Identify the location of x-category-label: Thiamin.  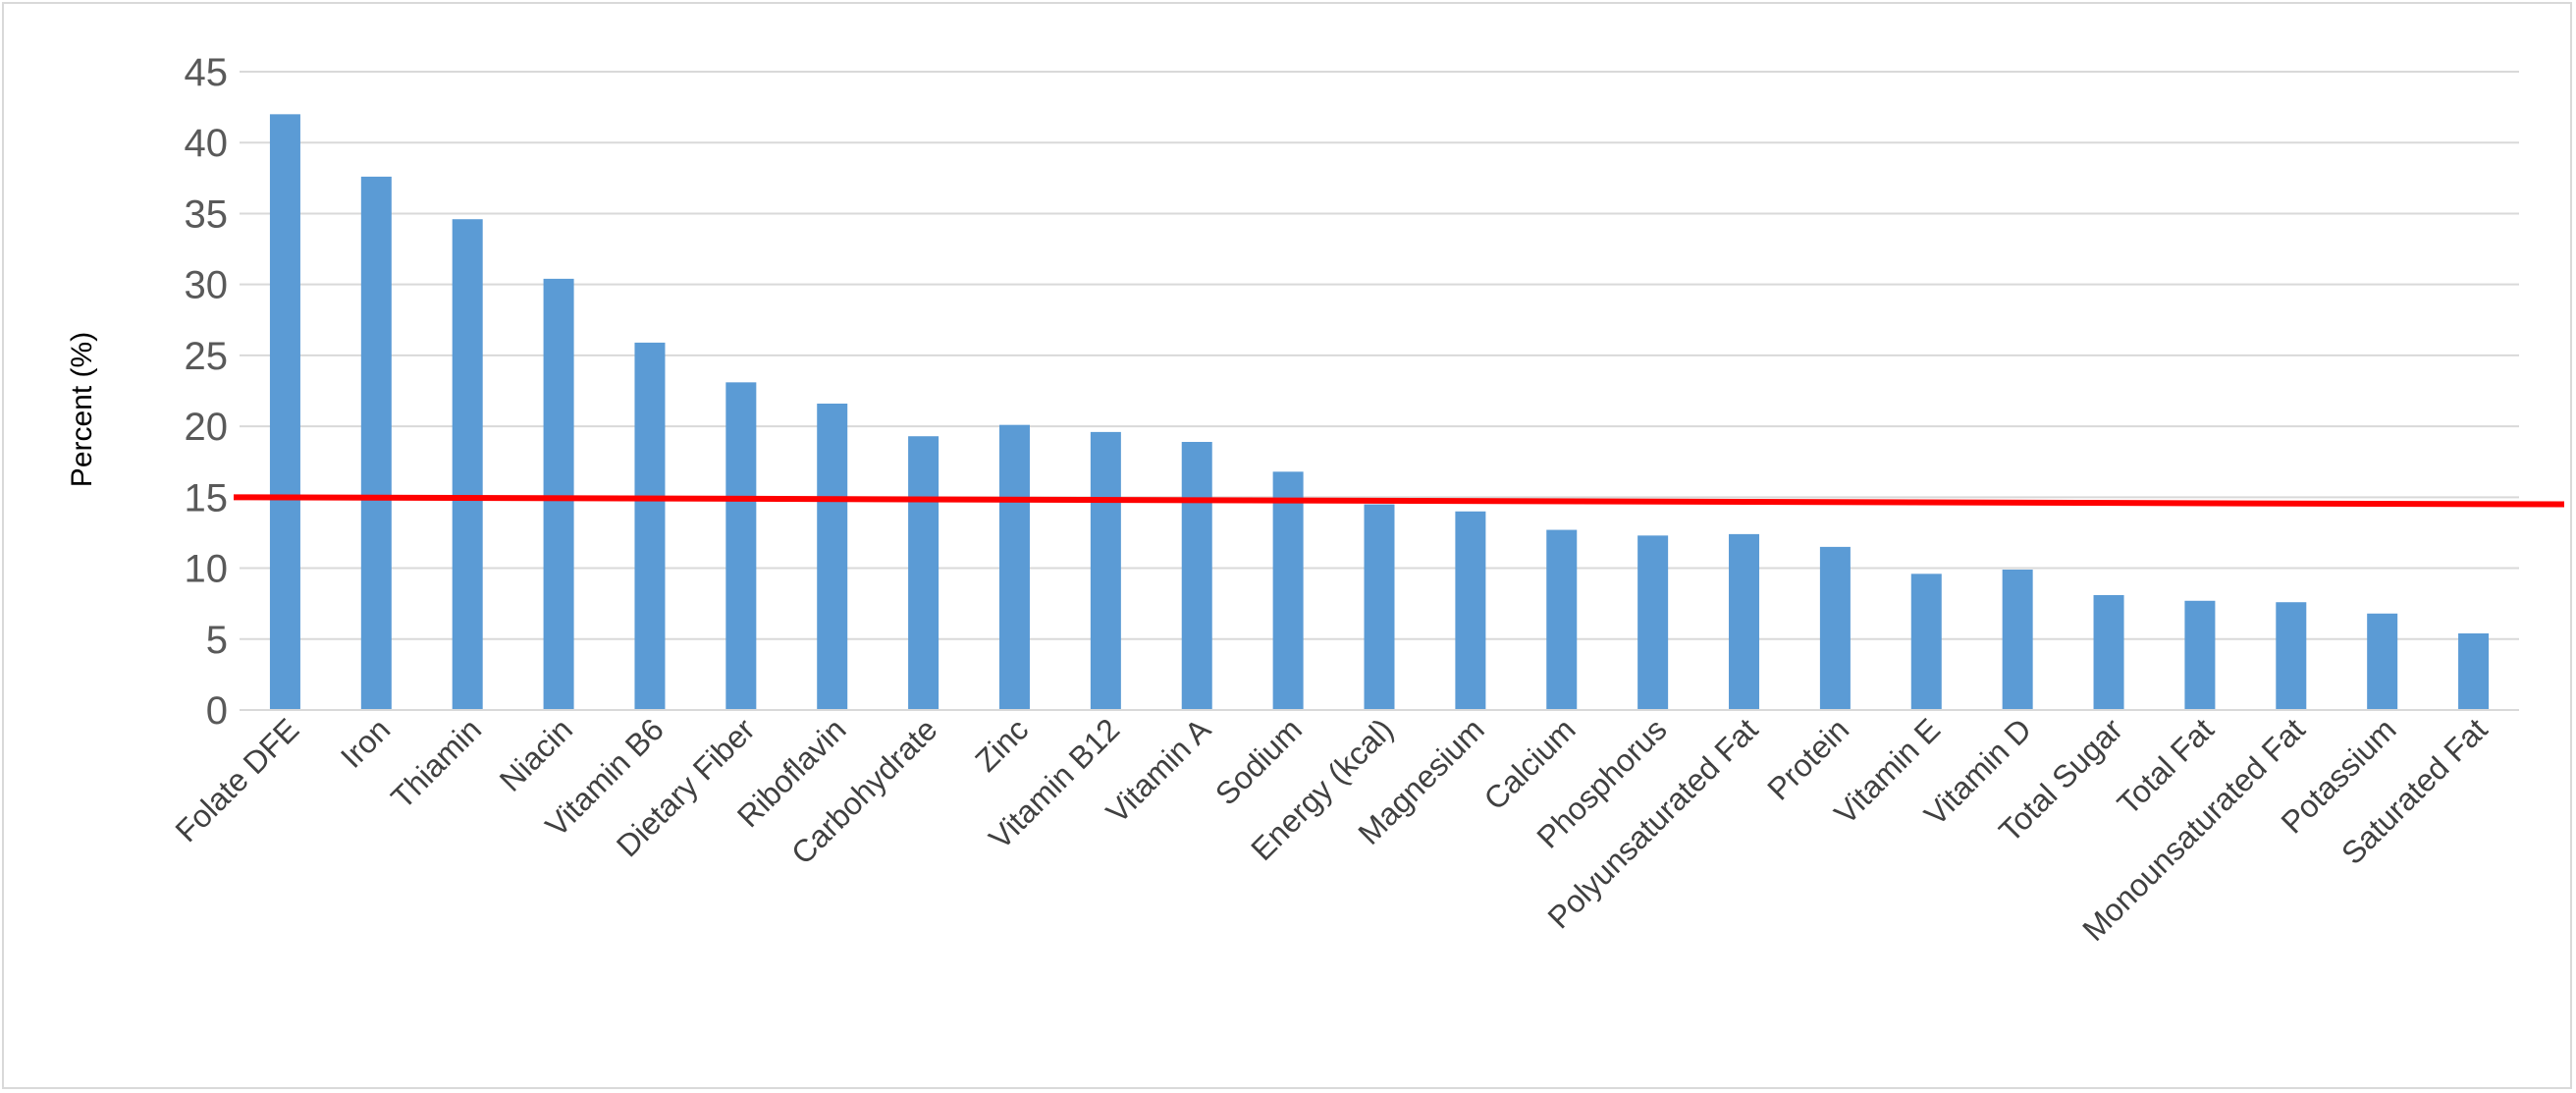
(436, 763).